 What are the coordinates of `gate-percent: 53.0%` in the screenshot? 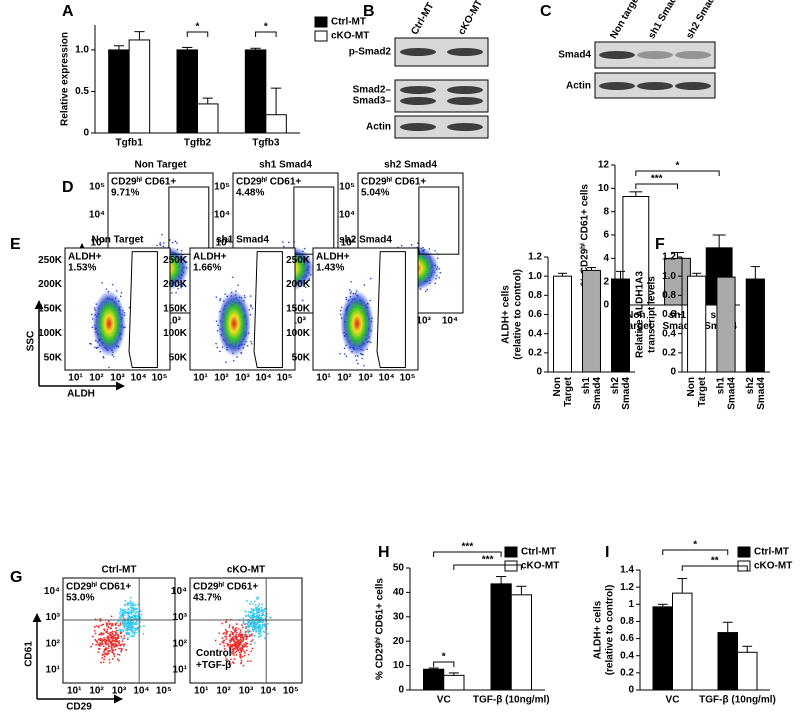 It's located at (80, 598).